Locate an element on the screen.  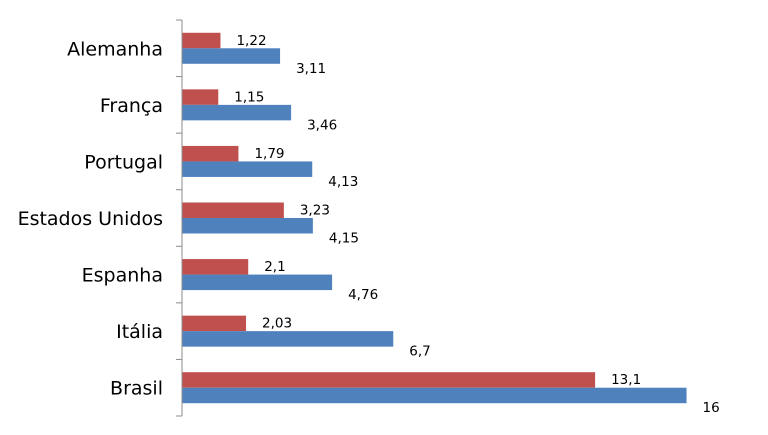
data-label: 4,15 is located at coordinates (344, 239).